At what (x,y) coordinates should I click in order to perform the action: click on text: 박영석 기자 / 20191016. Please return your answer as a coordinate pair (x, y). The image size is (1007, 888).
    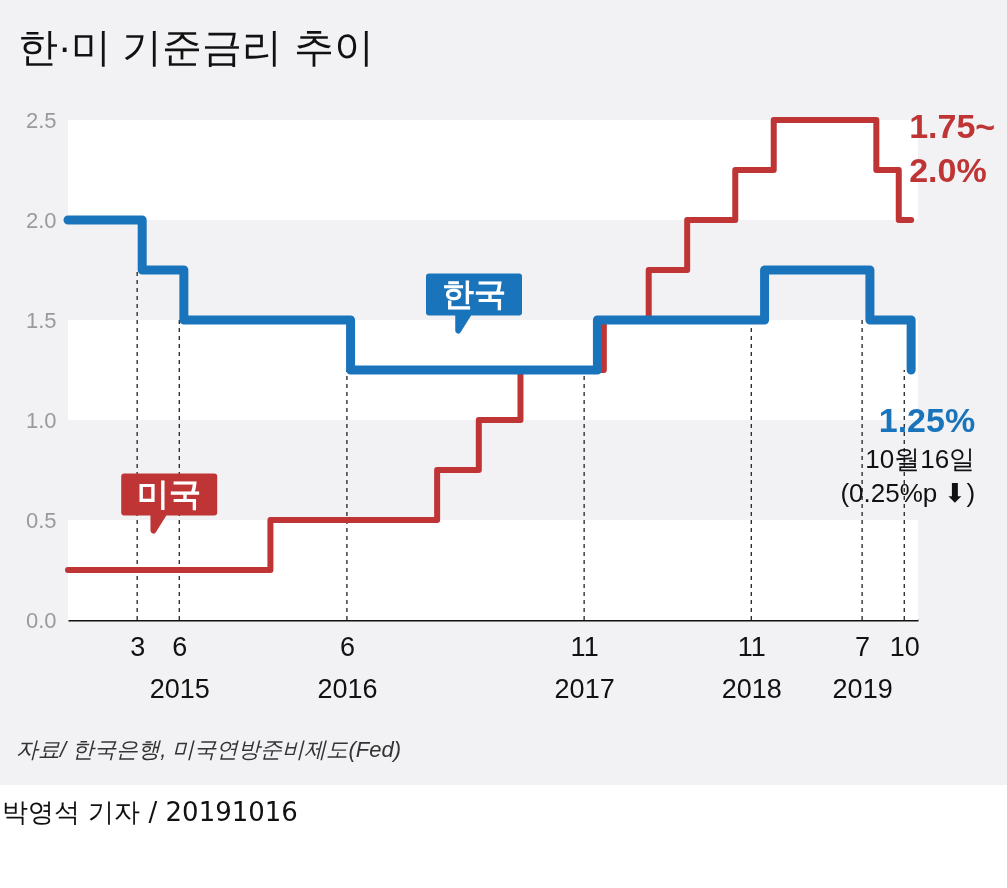
    Looking at the image, I should click on (150, 812).